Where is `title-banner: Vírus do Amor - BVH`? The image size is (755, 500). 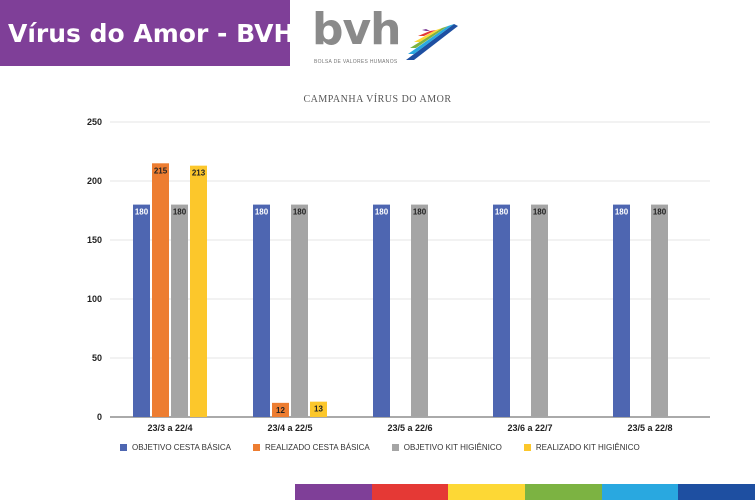 title-banner: Vírus do Amor - BVH is located at coordinates (147, 33).